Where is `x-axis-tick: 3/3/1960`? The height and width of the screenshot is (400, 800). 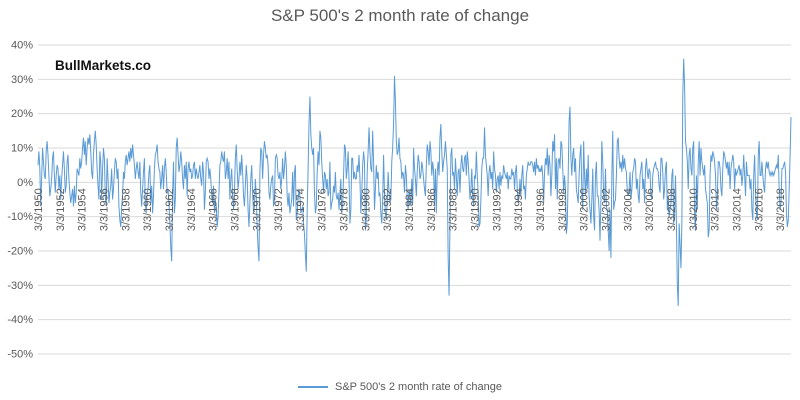 x-axis-tick: 3/3/1960 is located at coordinates (148, 209).